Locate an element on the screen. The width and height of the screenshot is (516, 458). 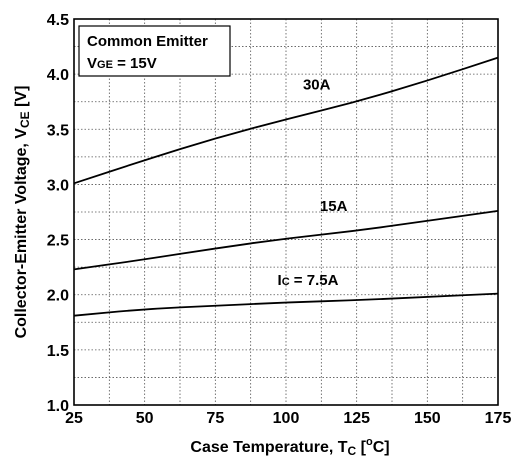
x-tick-label: 50 is located at coordinates (145, 418).